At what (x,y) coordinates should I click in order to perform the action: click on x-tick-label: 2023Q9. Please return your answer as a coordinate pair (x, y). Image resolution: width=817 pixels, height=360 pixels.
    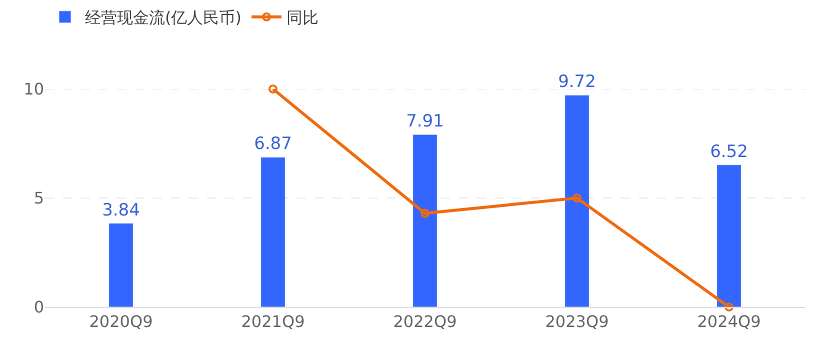
    Looking at the image, I should click on (577, 322).